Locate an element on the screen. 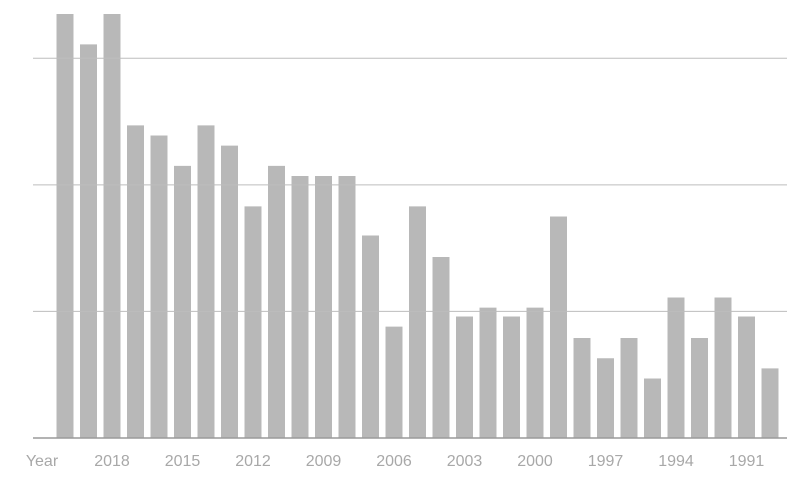  x-tick-label: 1994 is located at coordinates (676, 461).